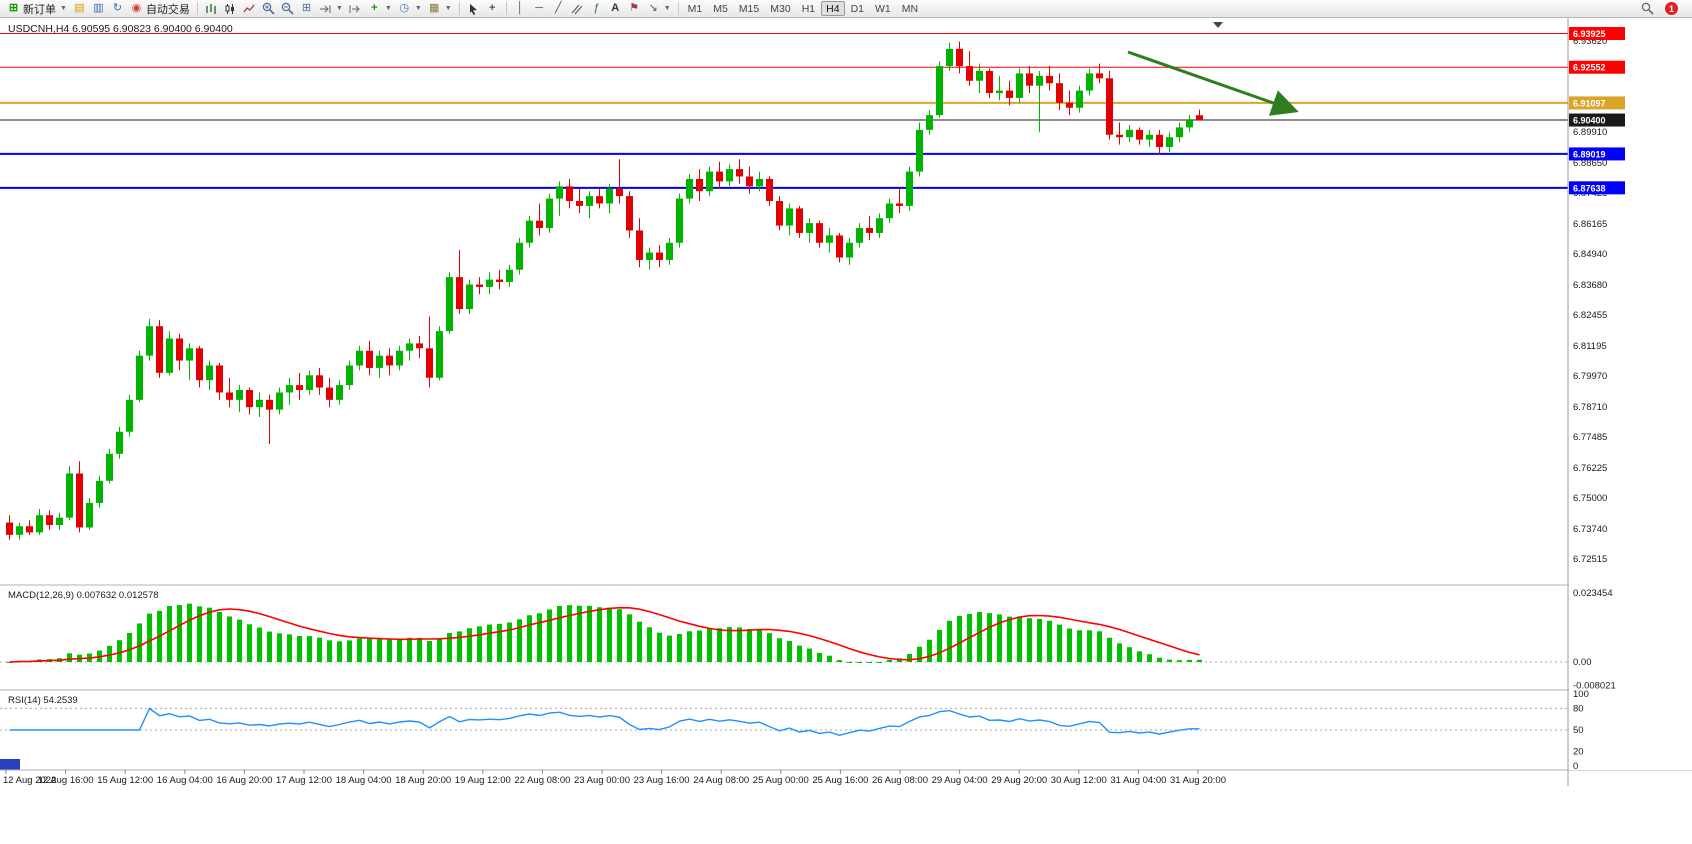 The height and width of the screenshot is (844, 1692). I want to click on timeframe-button-h1: H1, so click(808, 8).